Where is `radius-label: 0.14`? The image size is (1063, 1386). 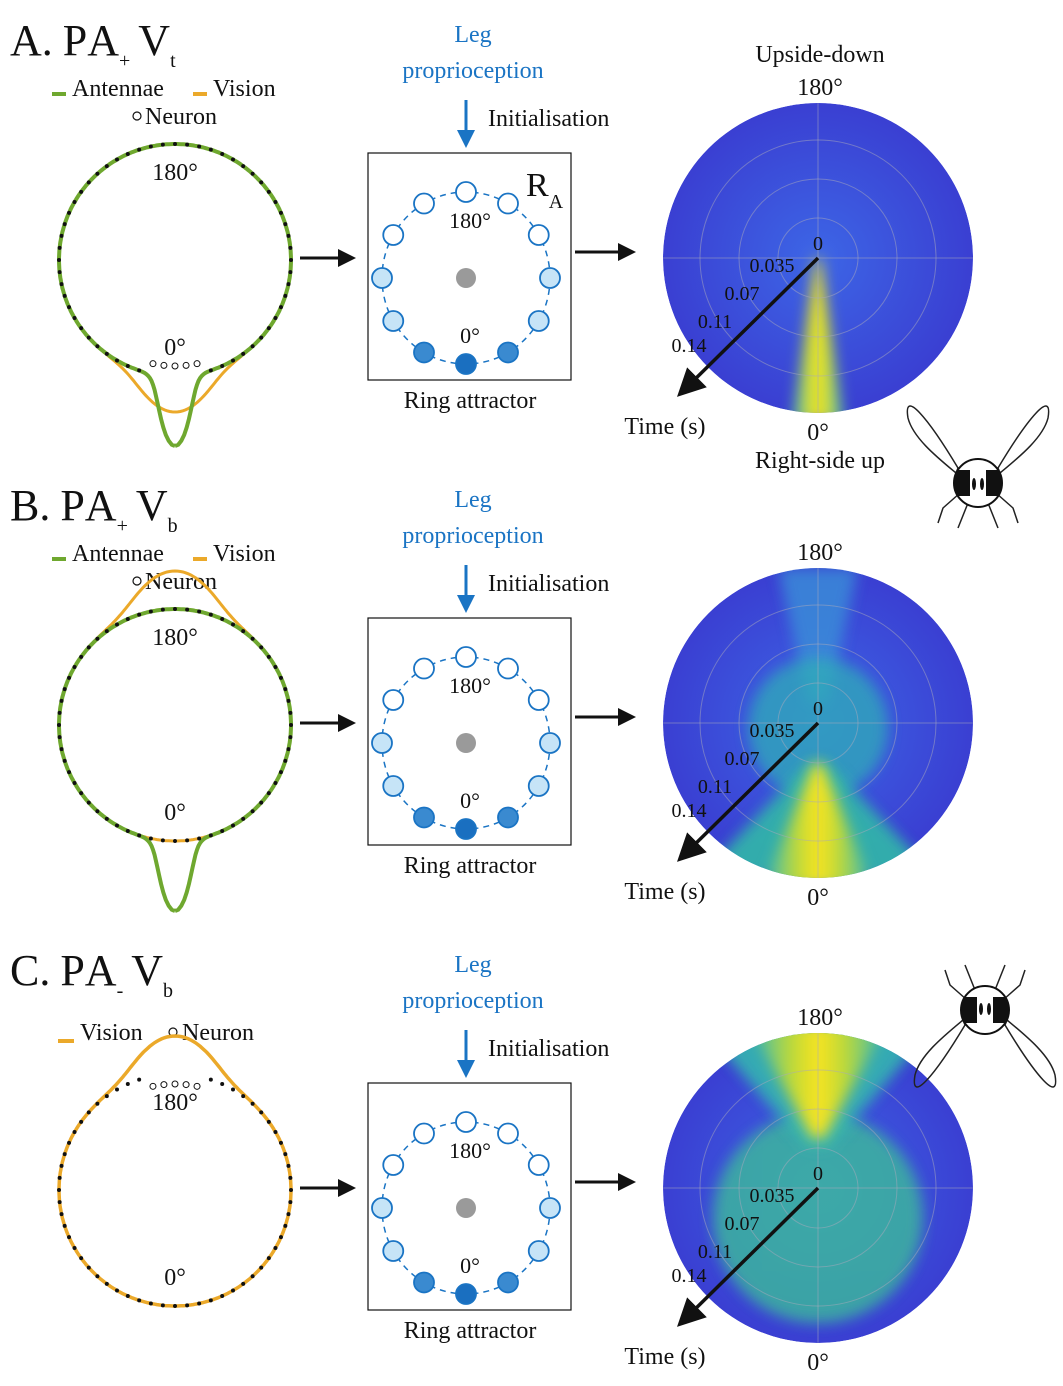 radius-label: 0.14 is located at coordinates (689, 346).